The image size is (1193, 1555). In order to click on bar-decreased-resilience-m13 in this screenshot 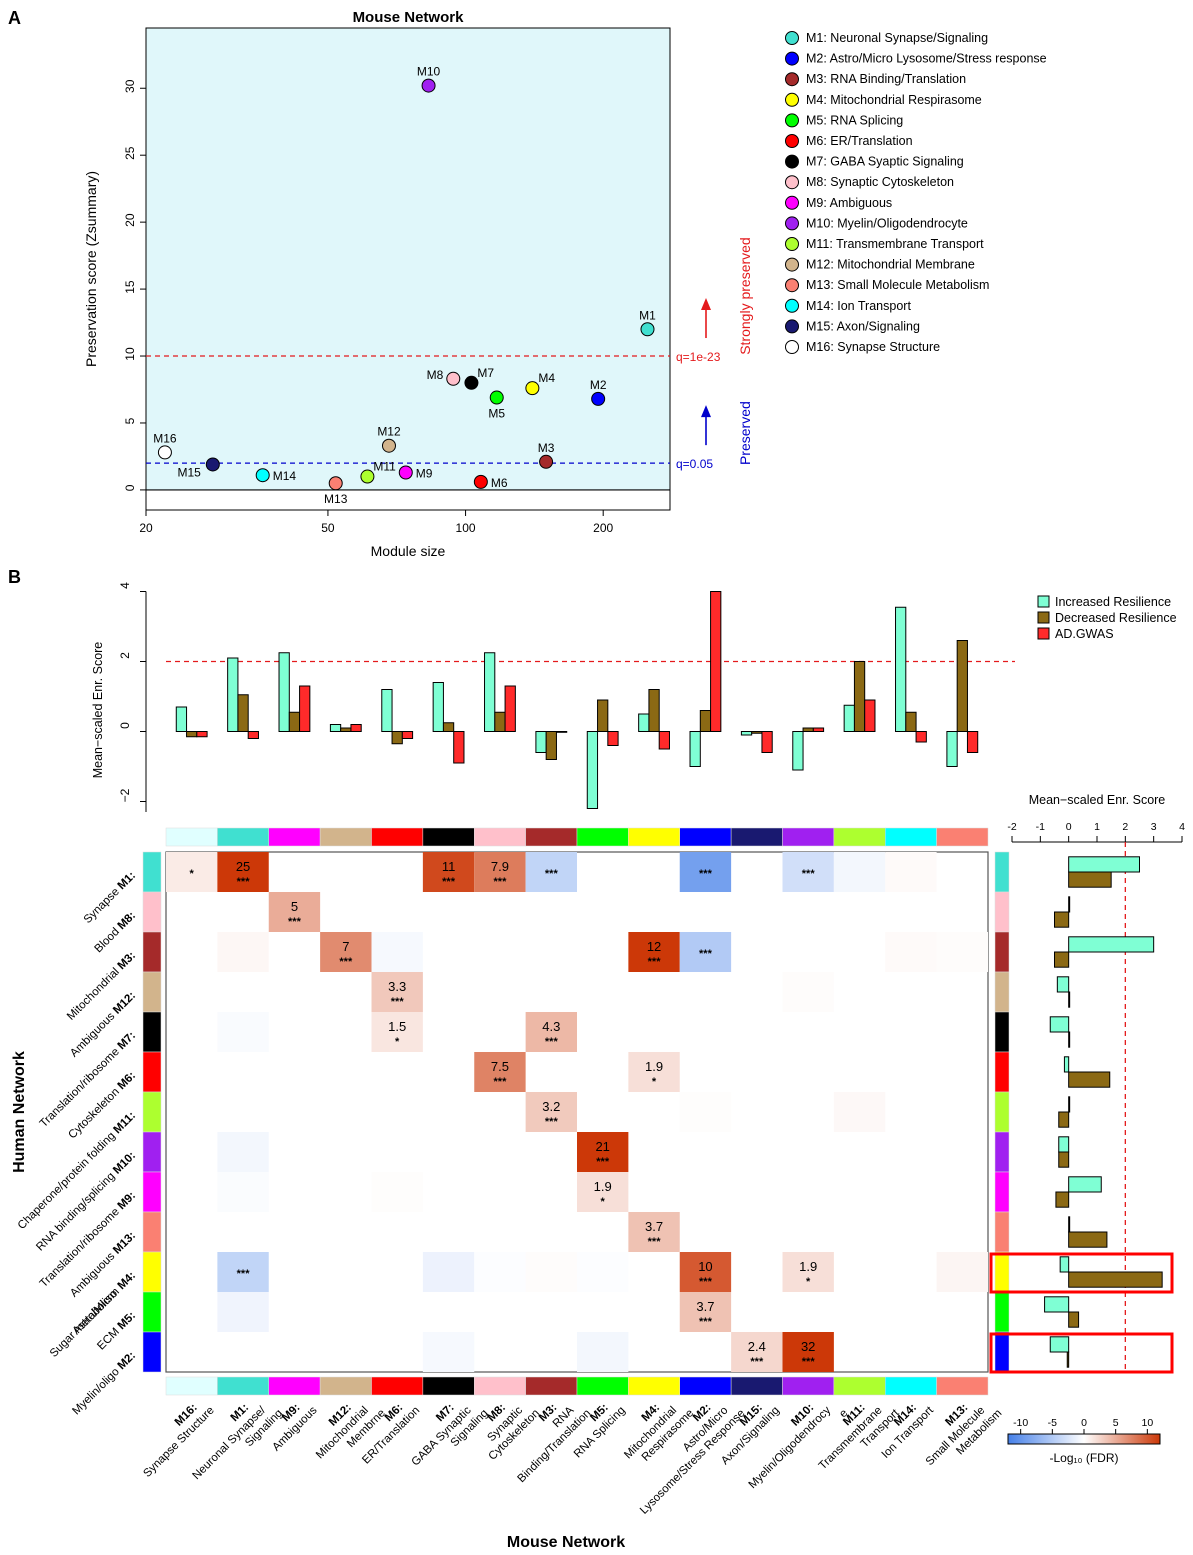, I will do `click(962, 686)`.